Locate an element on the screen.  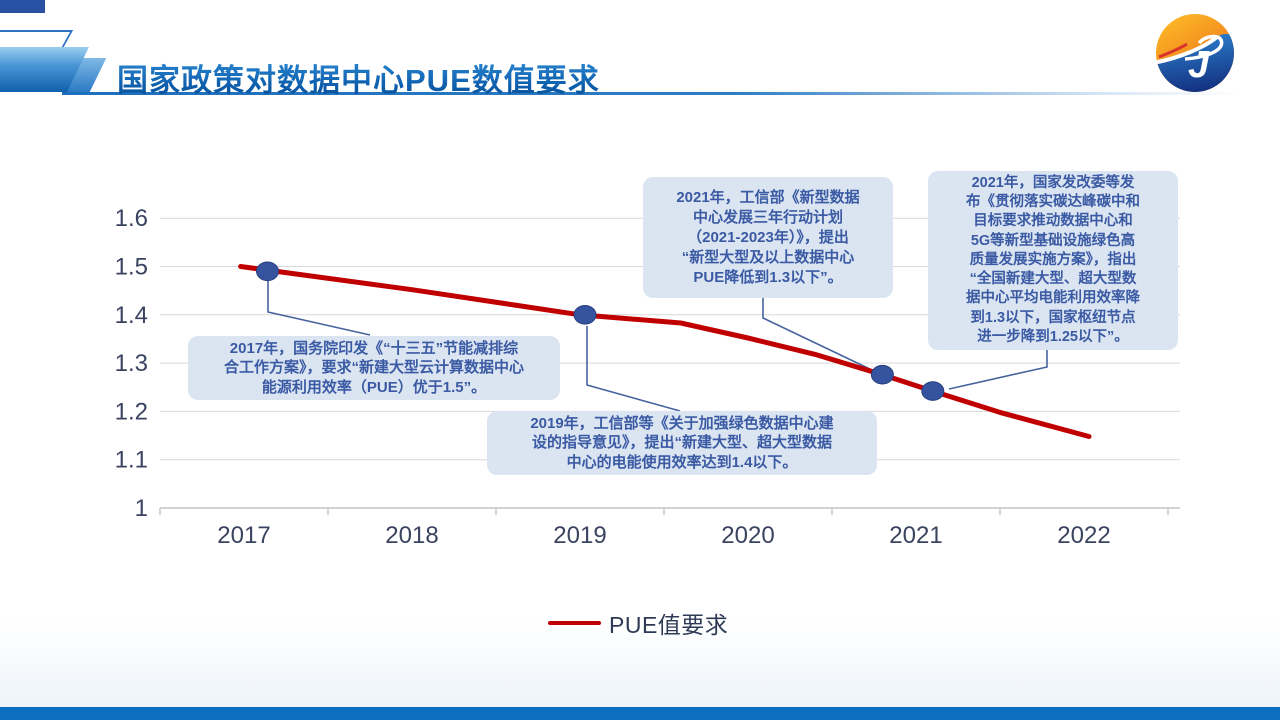
data-point-markers is located at coordinates (600, 331).